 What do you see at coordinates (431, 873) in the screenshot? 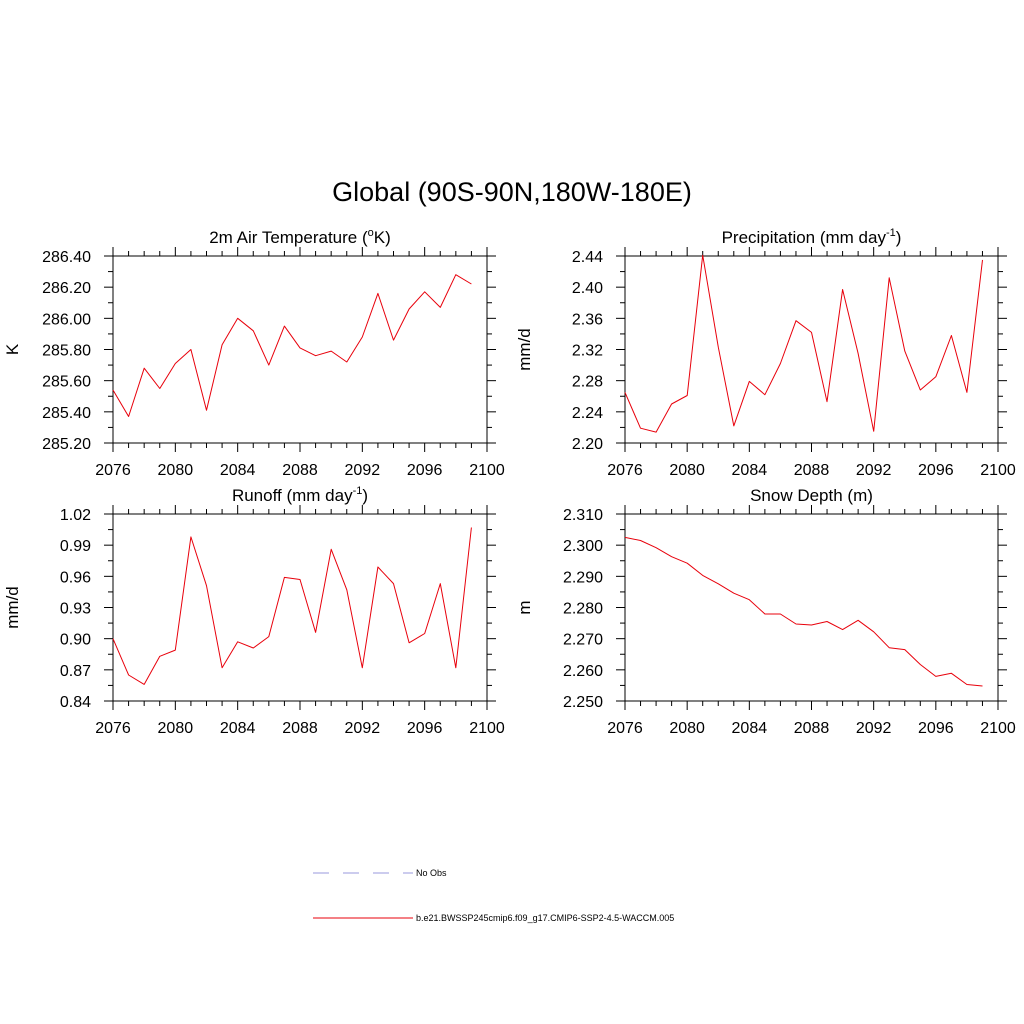
I see `legend-label: No Obs` at bounding box center [431, 873].